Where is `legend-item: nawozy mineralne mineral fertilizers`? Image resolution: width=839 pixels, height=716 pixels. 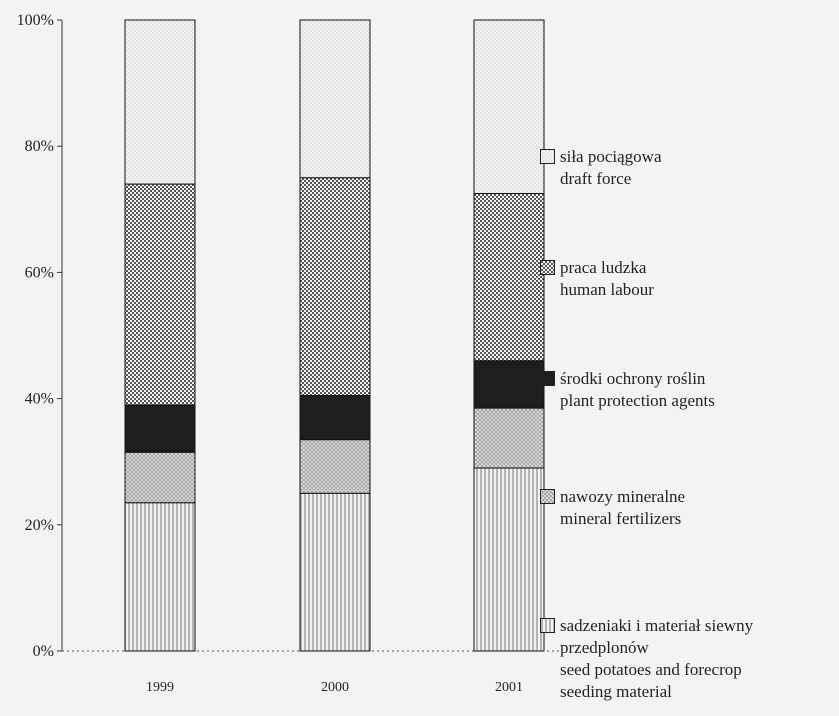 legend-item: nawozy mineralne mineral fertilizers is located at coordinates (612, 508).